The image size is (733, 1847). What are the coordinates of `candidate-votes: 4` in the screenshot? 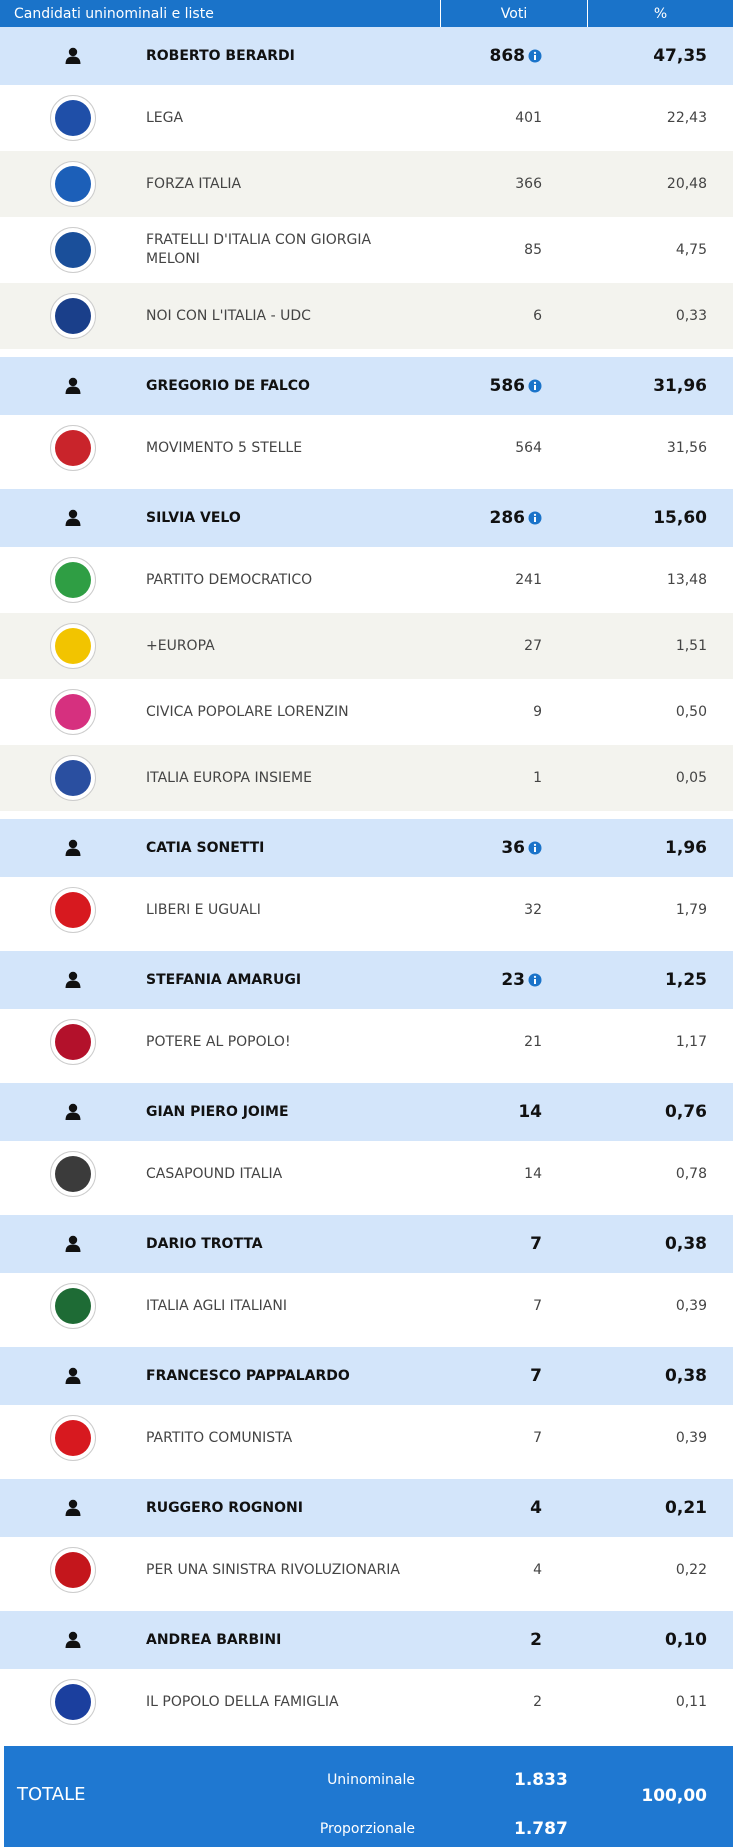 It's located at (536, 1508).